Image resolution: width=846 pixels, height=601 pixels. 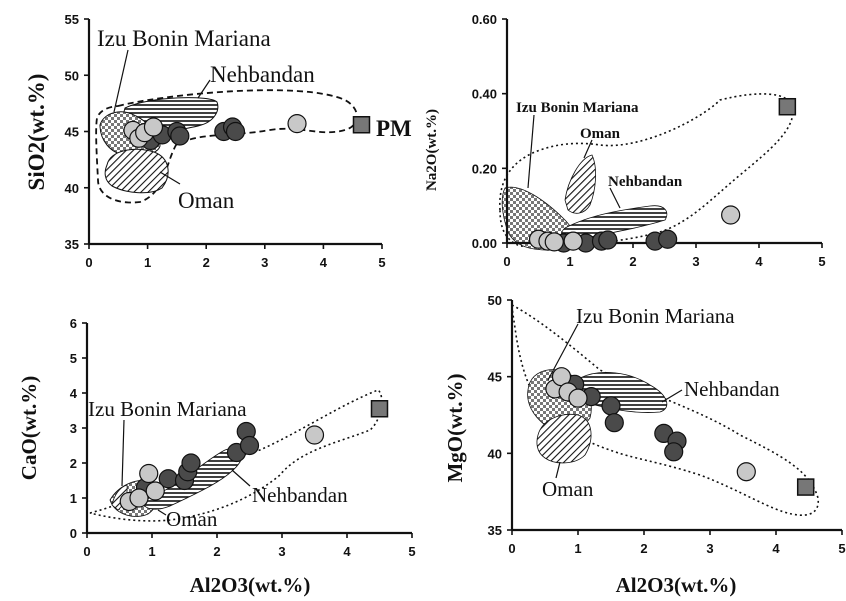 What do you see at coordinates (73, 358) in the screenshot?
I see `y-tick-label: 5` at bounding box center [73, 358].